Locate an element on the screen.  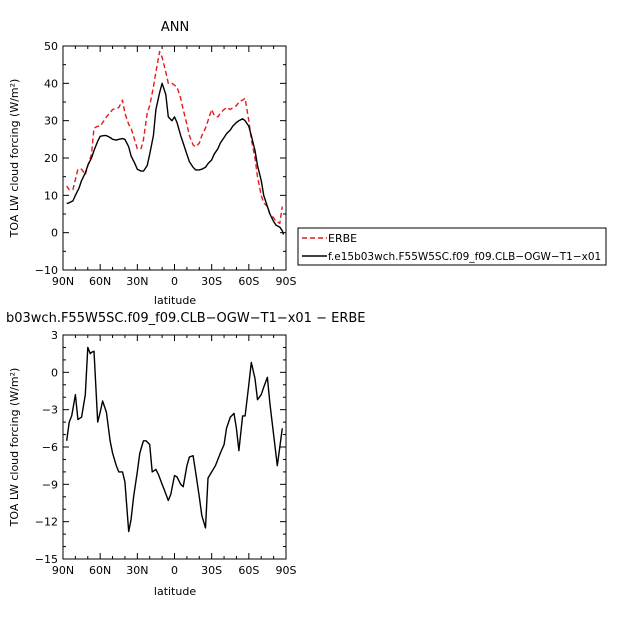
top-series is located at coordinates (175, 142).